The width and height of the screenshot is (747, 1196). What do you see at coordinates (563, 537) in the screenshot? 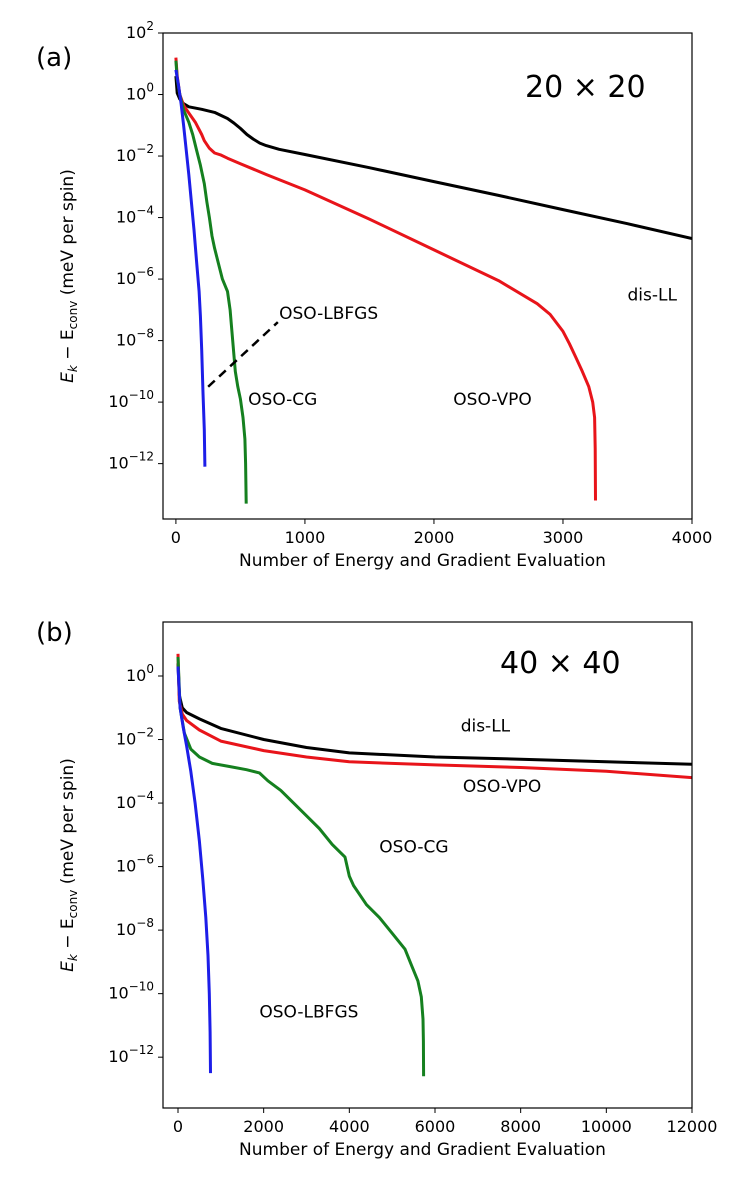
I see `x-tick-label: 3000` at bounding box center [563, 537].